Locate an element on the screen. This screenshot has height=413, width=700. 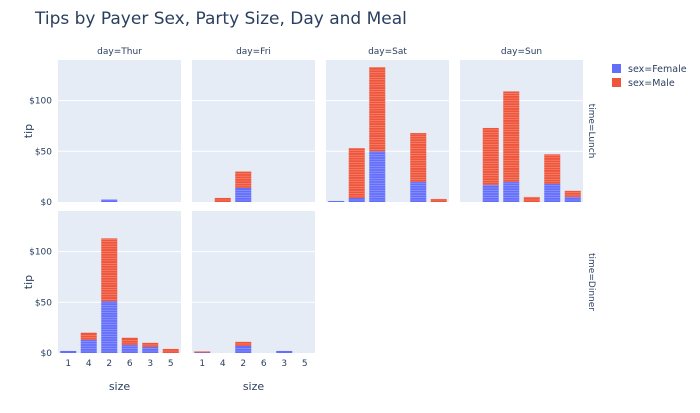
panel-thur-lunch: $0 $50 $100 is located at coordinates (105, 134).